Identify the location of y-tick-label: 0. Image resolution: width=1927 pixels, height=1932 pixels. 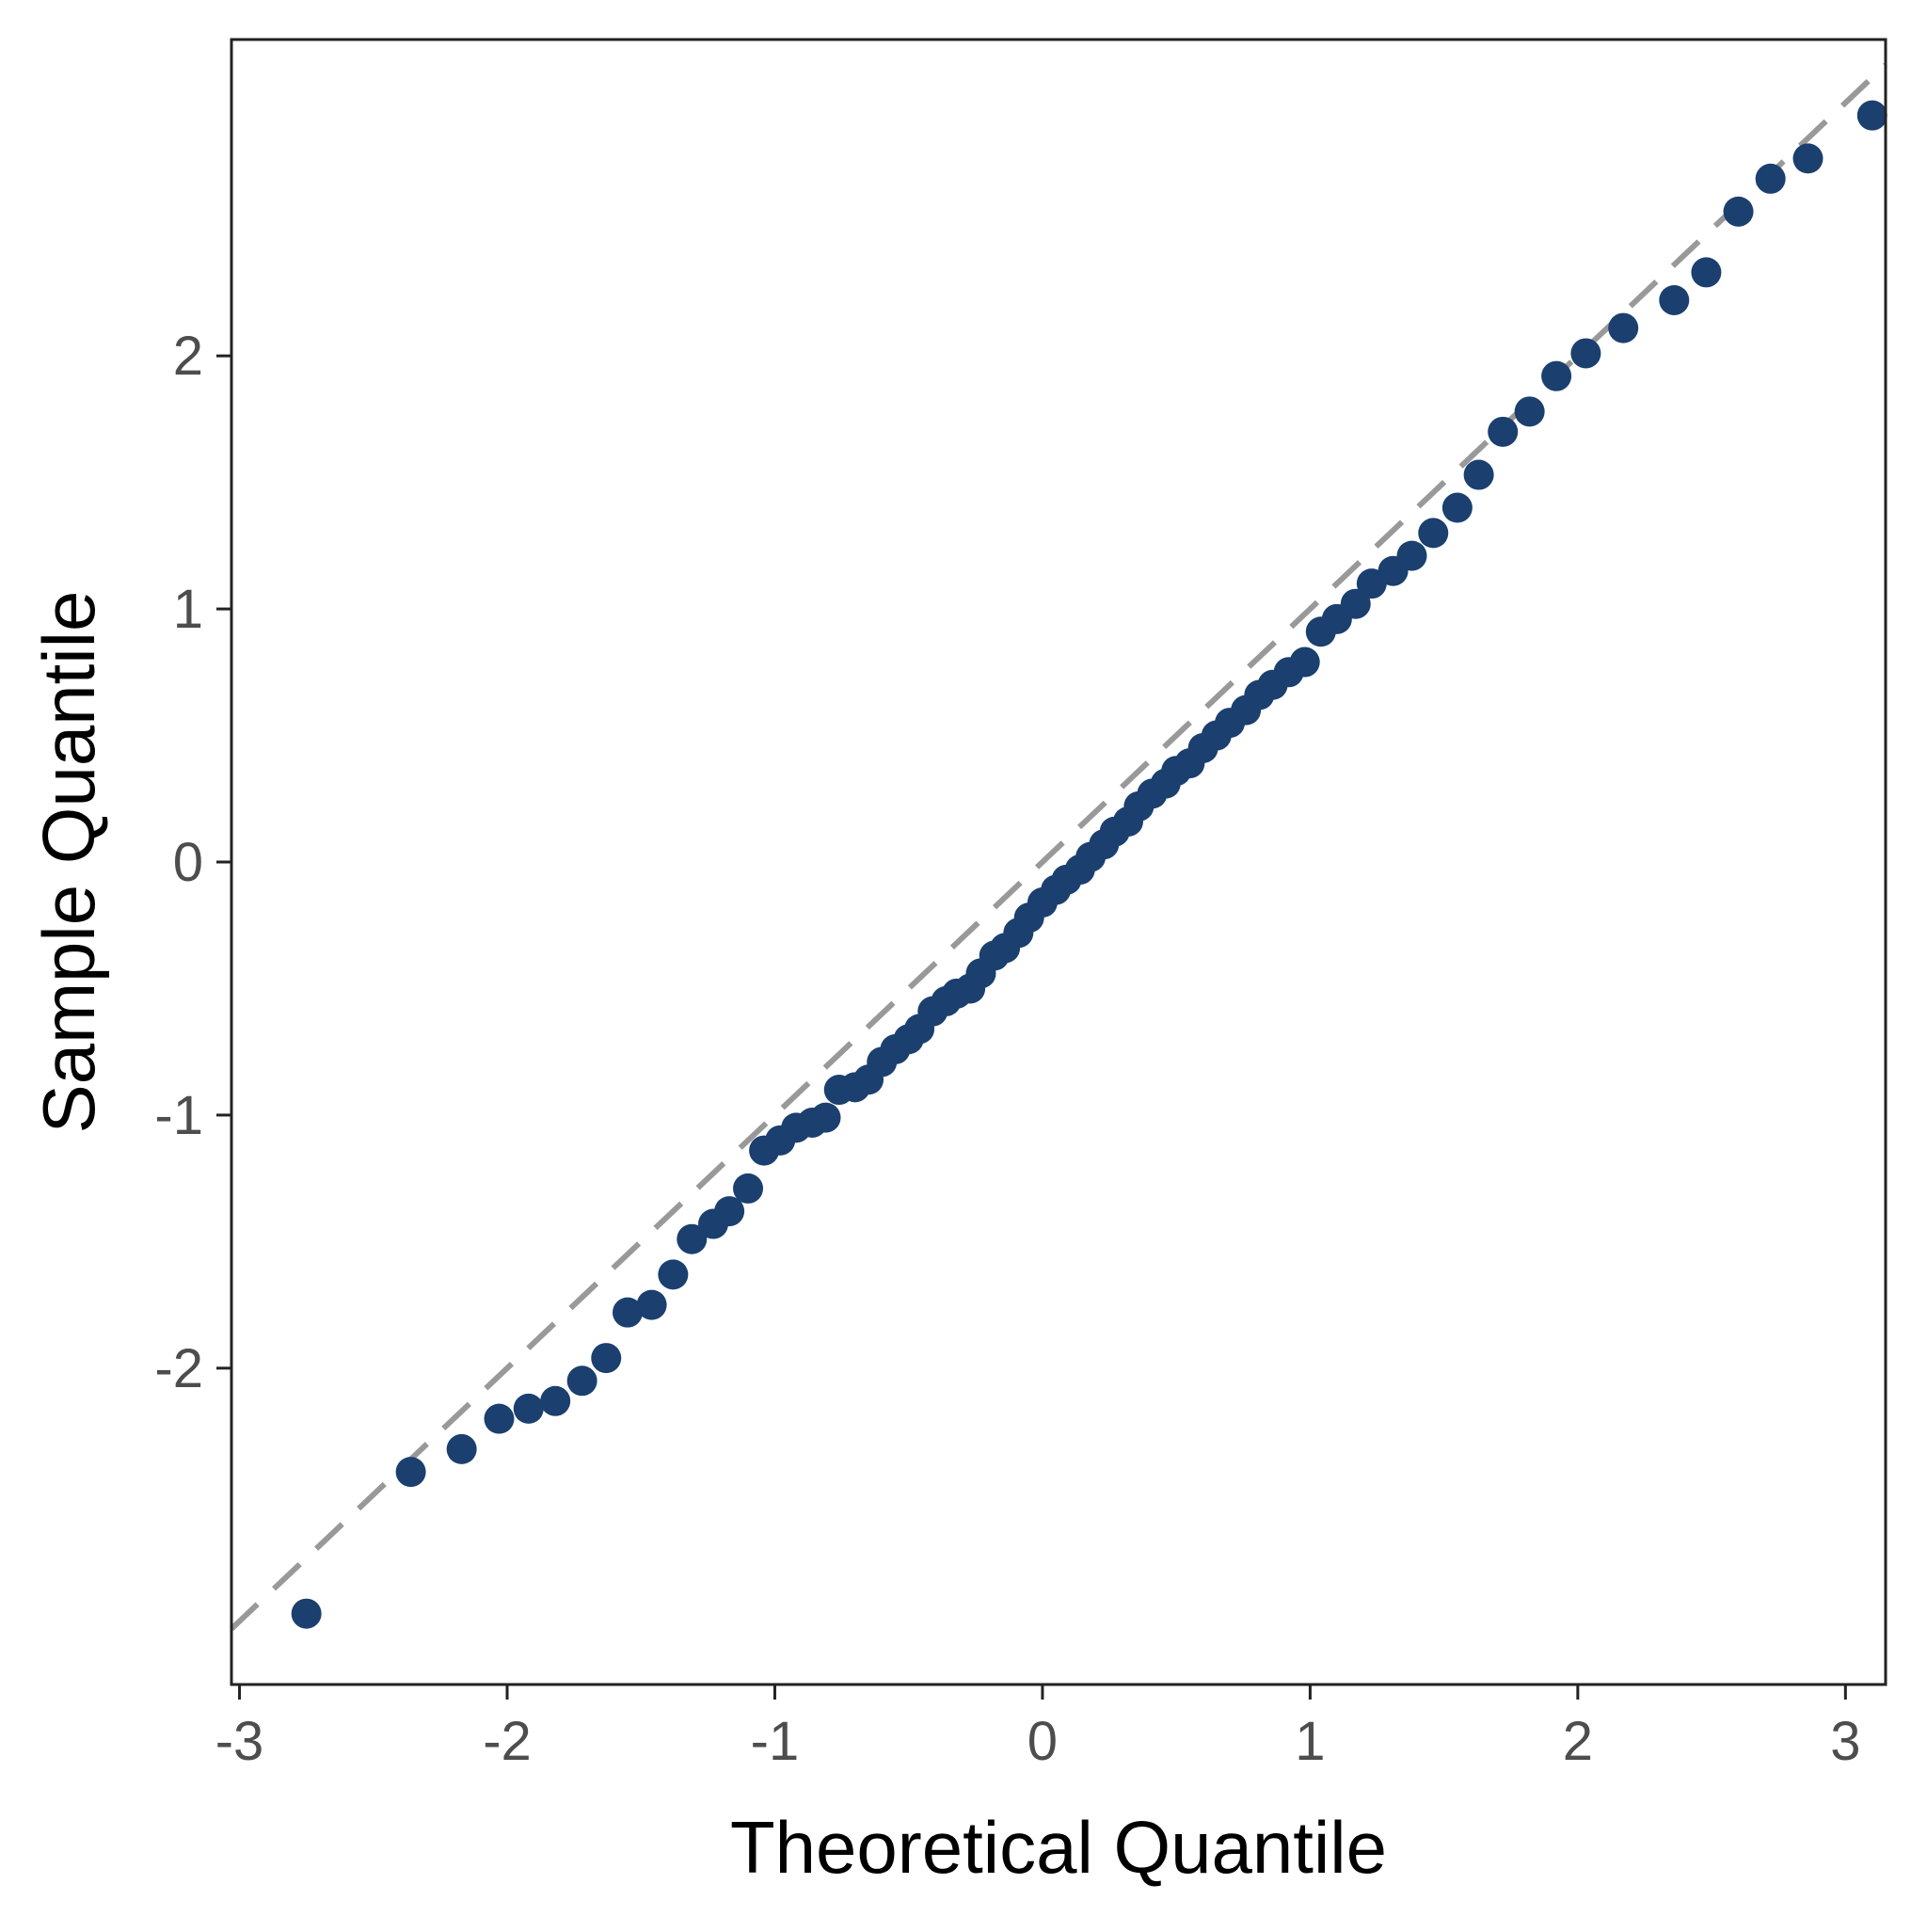
(188, 862).